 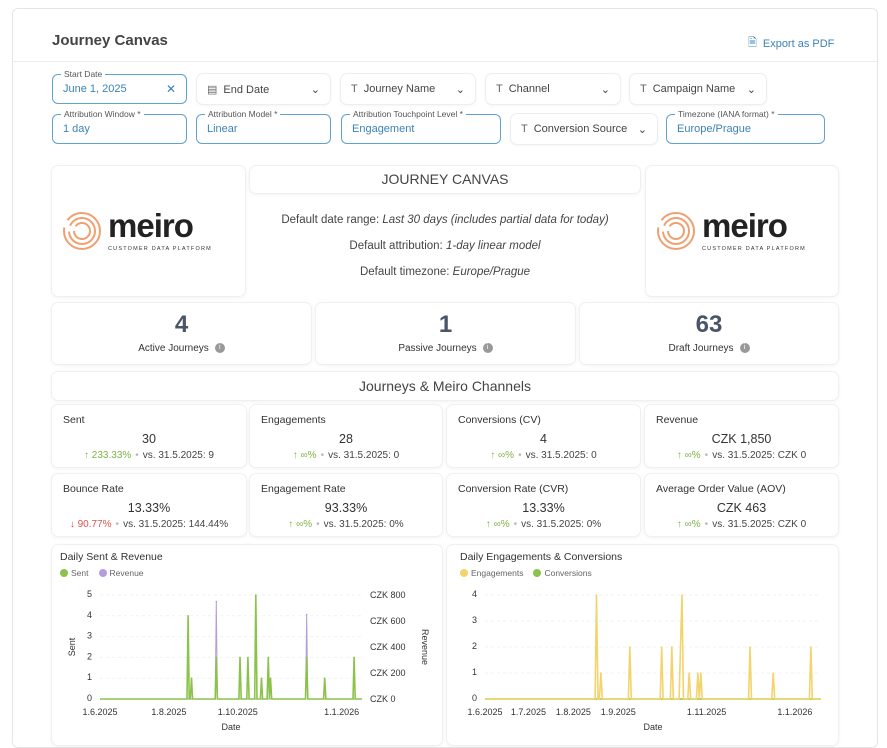 I want to click on kpi-label: Draft Journeys, so click(x=701, y=348).